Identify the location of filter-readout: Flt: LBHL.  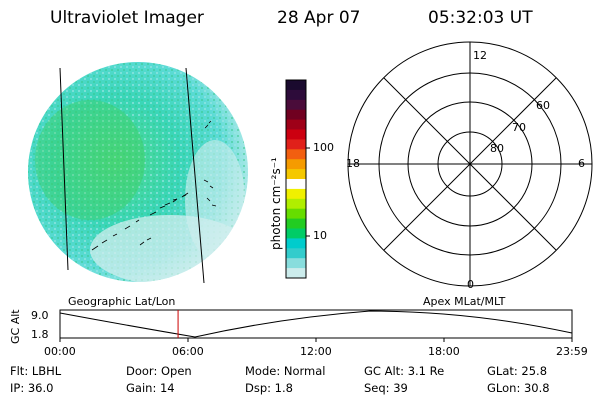
(36, 371).